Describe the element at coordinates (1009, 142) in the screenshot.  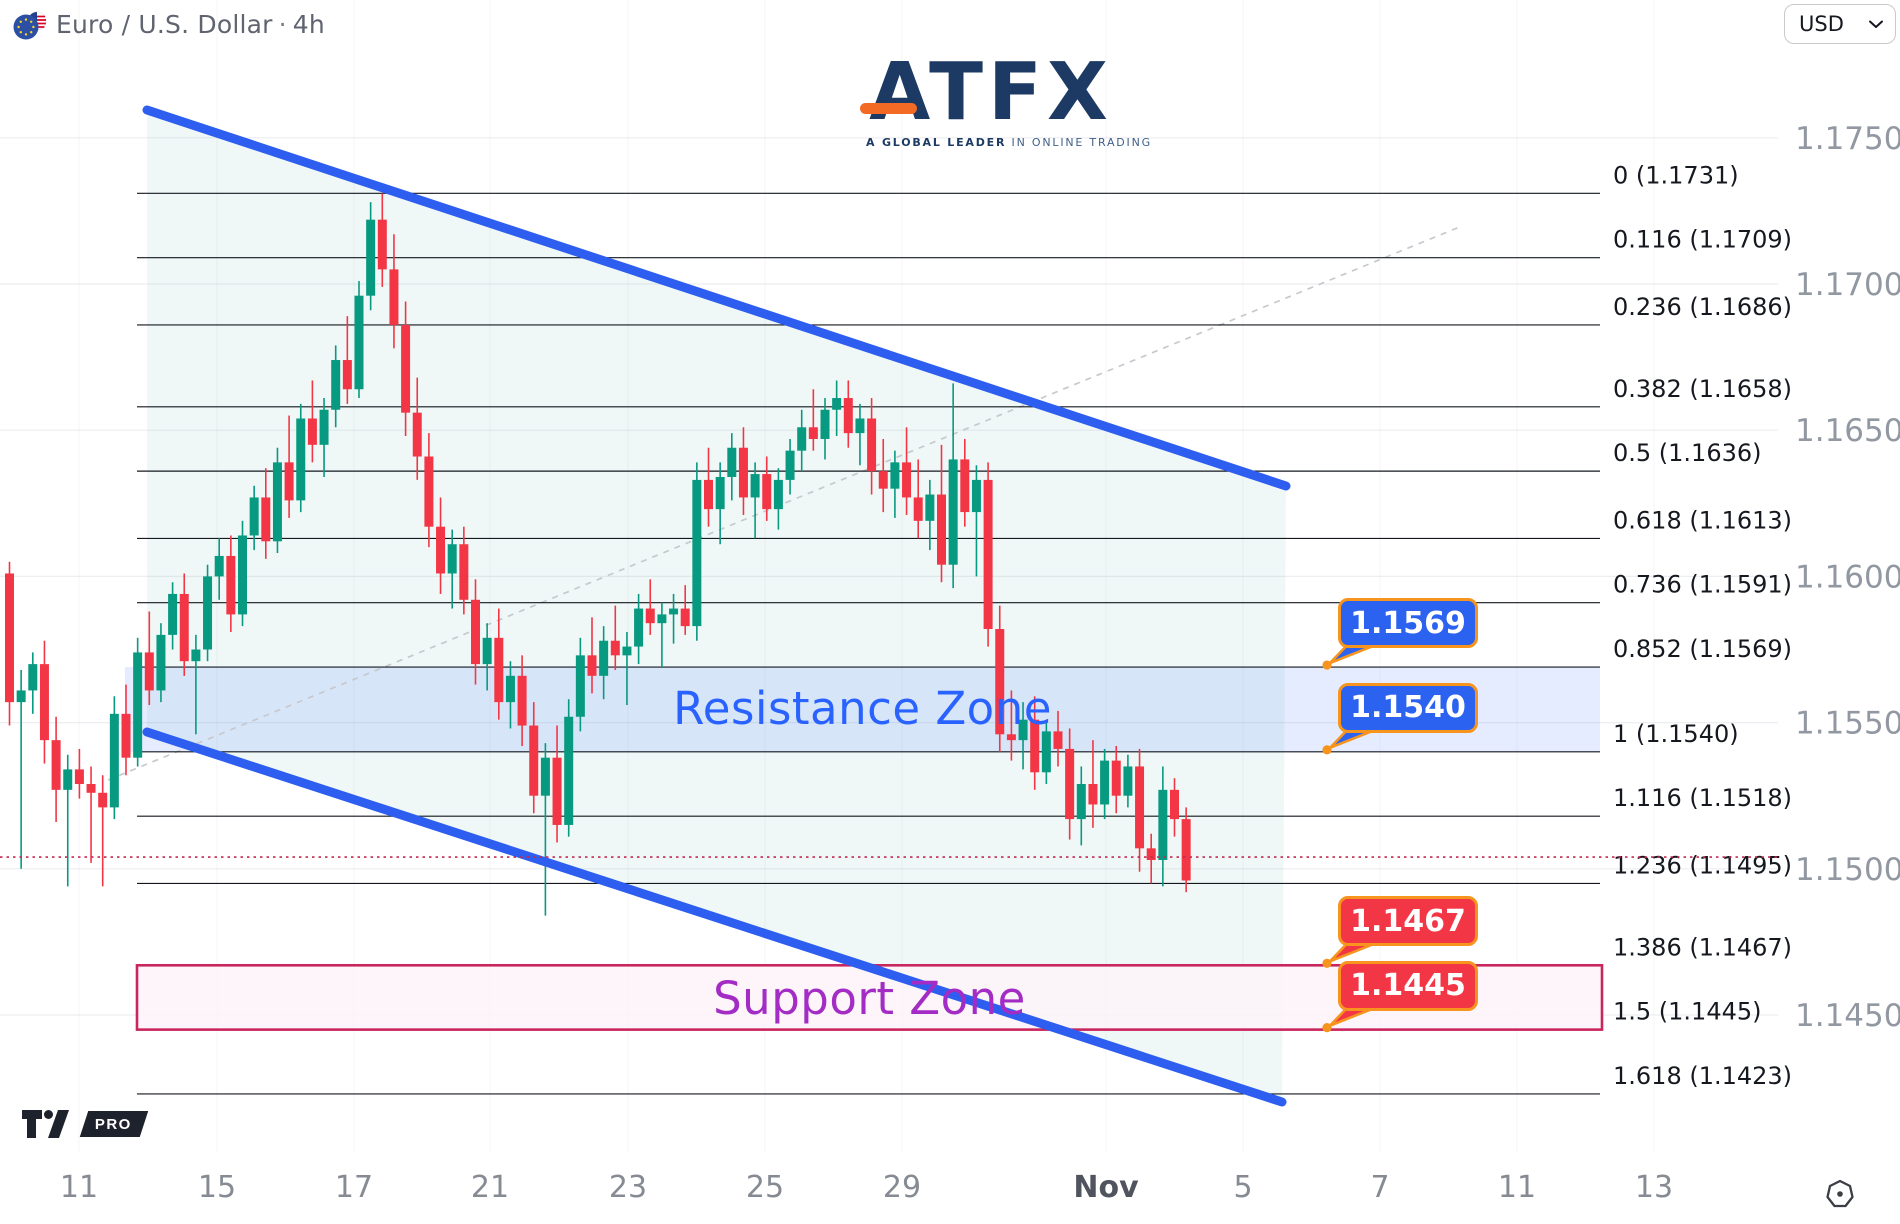
I see `atfx-tagline: A GLOBAL LEADER IN ONLINE TRADING` at that location.